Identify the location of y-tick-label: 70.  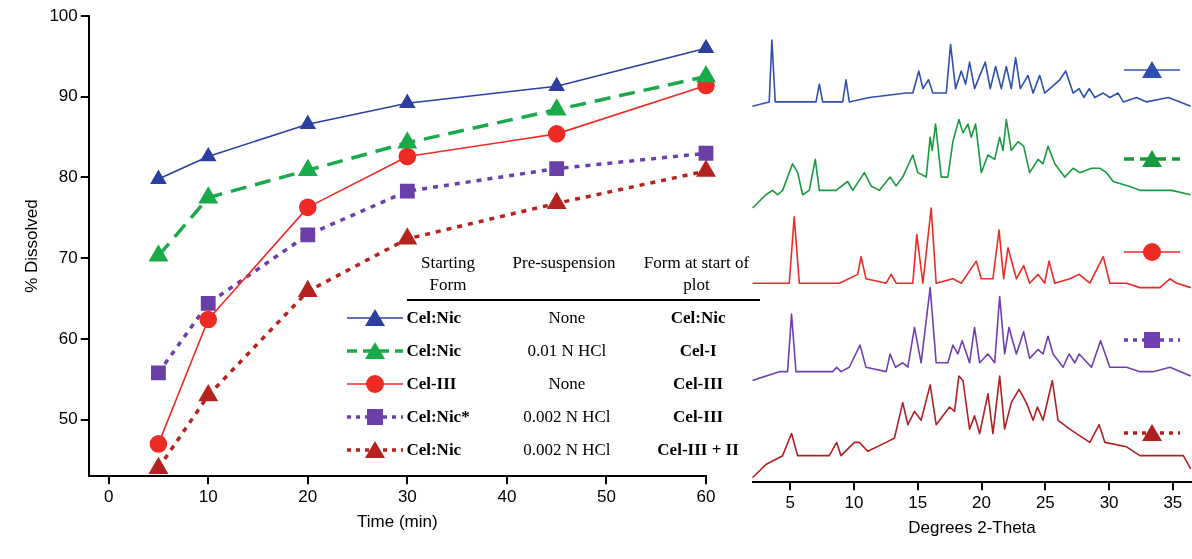
(68, 257).